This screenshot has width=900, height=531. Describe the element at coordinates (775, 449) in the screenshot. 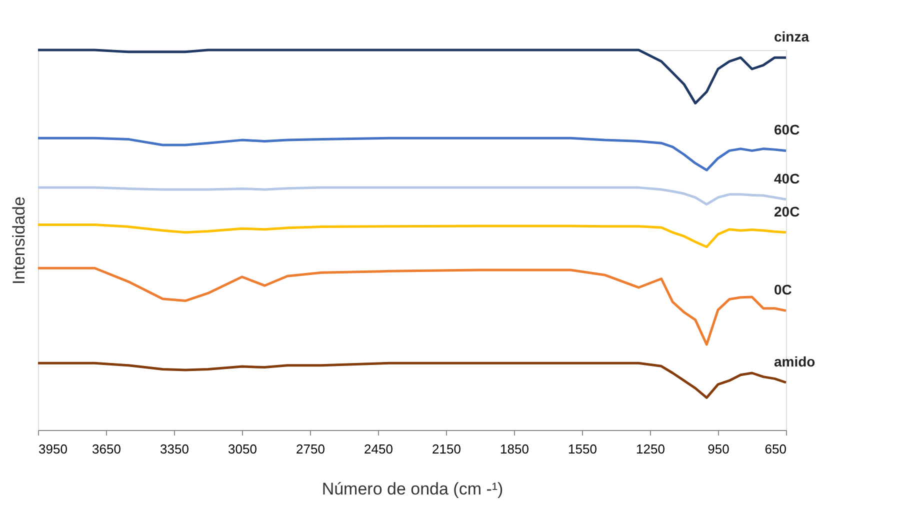

I see `x-tick-label: 650` at that location.